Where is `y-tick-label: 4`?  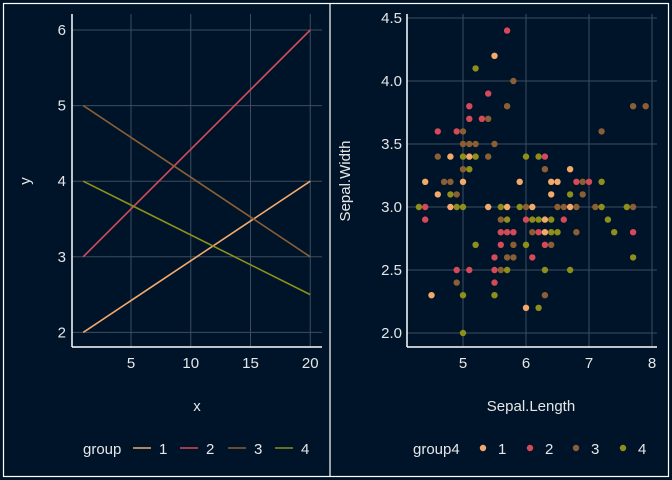
y-tick-label: 4 is located at coordinates (62, 181).